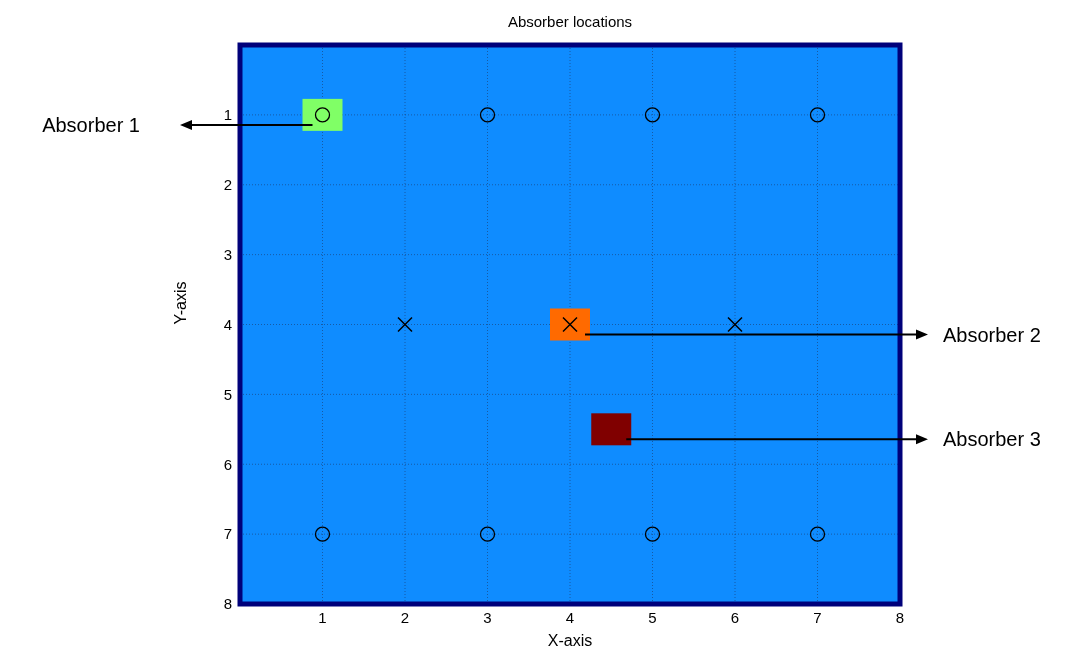 Image resolution: width=1088 pixels, height=667 pixels. Describe the element at coordinates (227, 254) in the screenshot. I see `y-tick-label: 3` at that location.